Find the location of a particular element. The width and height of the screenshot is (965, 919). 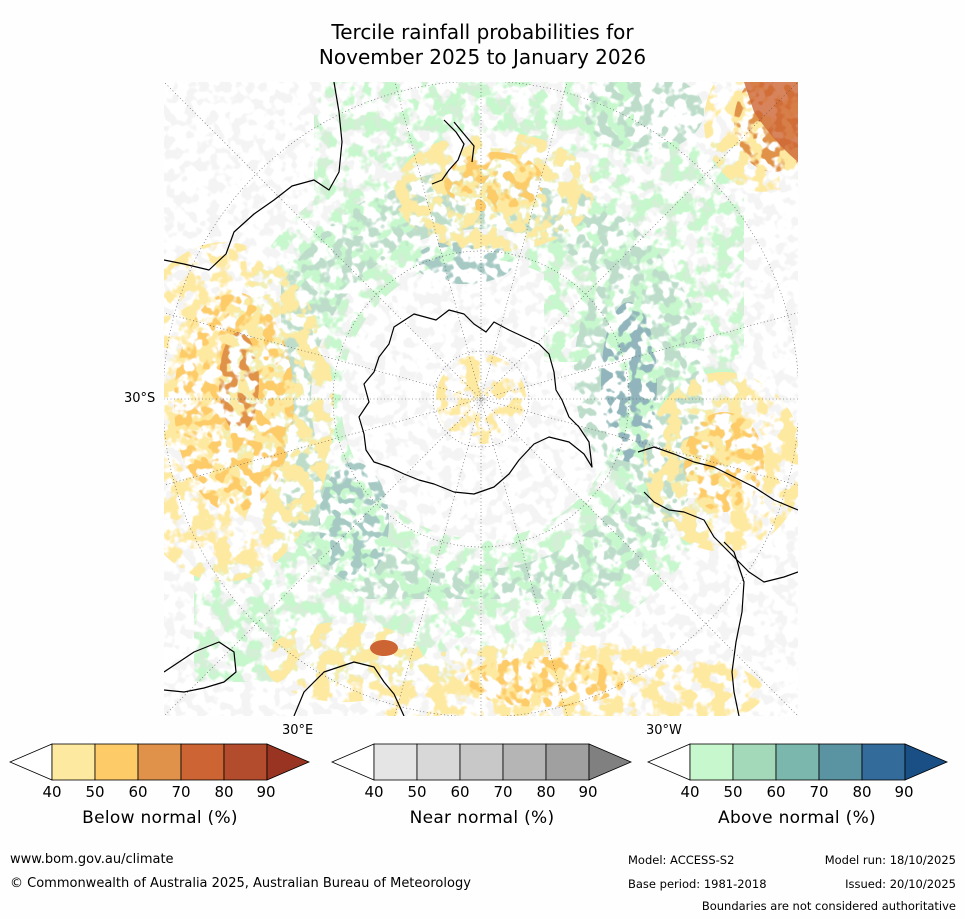

colorbar-above-normal-label: Above normal (%) is located at coordinates (797, 818).